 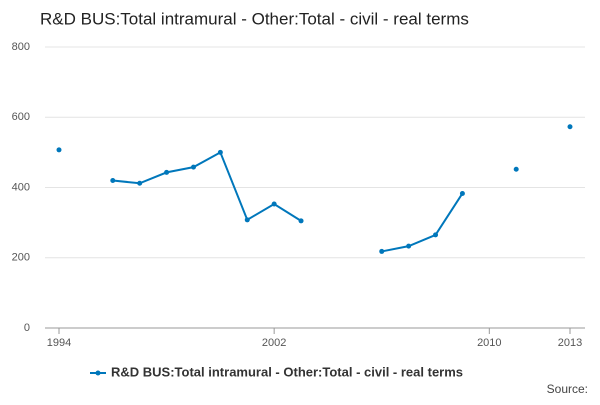 What do you see at coordinates (21, 47) in the screenshot?
I see `y-tick-label: 800` at bounding box center [21, 47].